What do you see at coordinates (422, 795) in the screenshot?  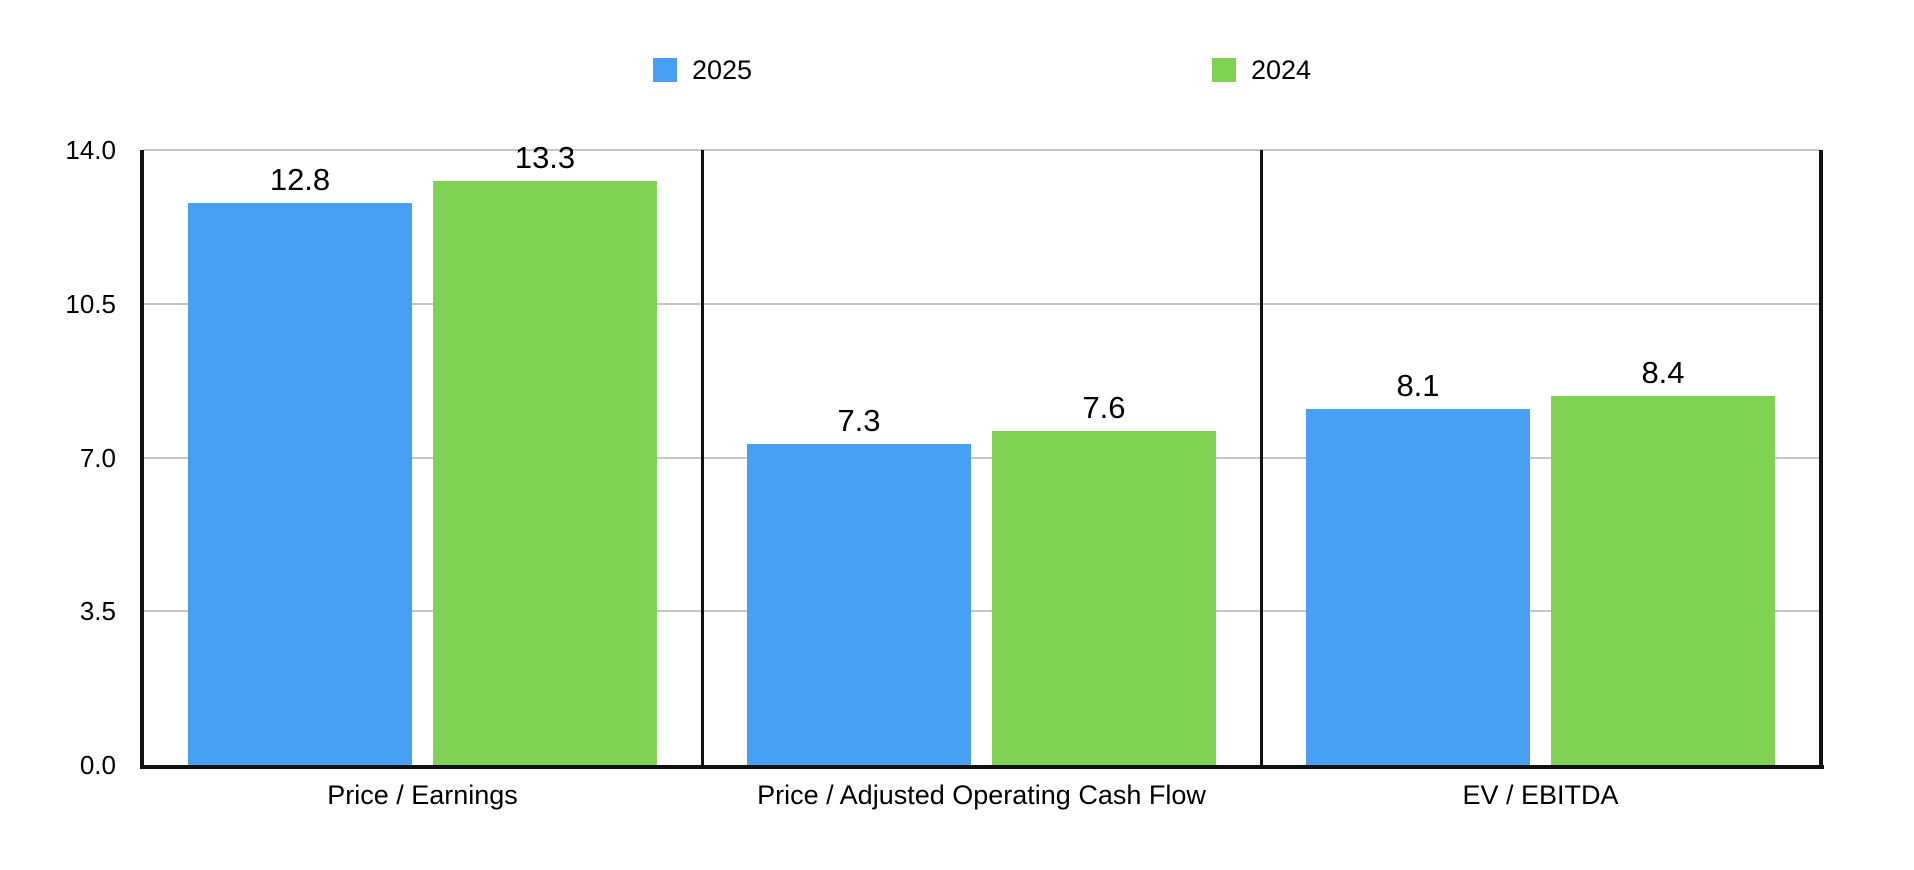 I see `category-label: Price / Earnings` at bounding box center [422, 795].